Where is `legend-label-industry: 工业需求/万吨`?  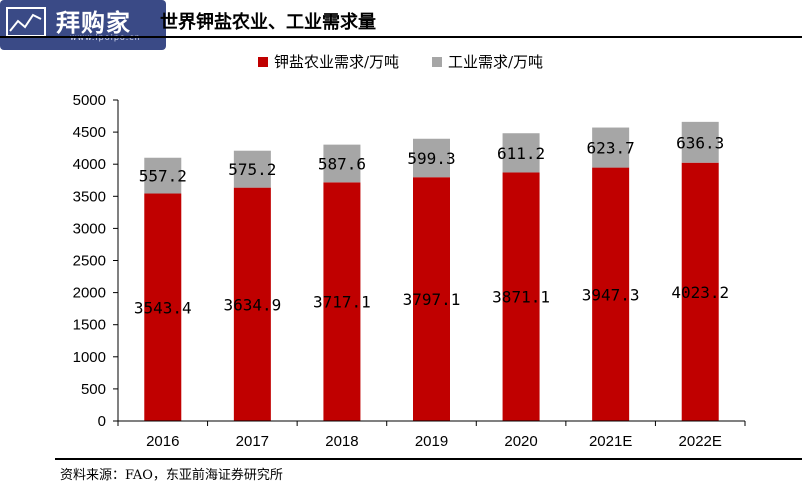
legend-label-industry: 工业需求/万吨 is located at coordinates (495, 62).